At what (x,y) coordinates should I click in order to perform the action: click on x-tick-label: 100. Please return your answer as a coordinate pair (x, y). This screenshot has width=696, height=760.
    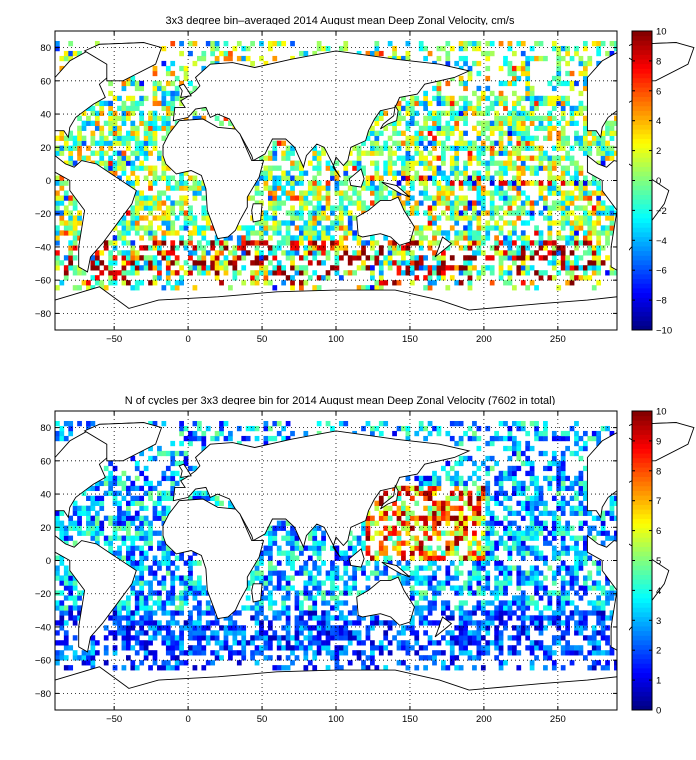
    Looking at the image, I should click on (336, 339).